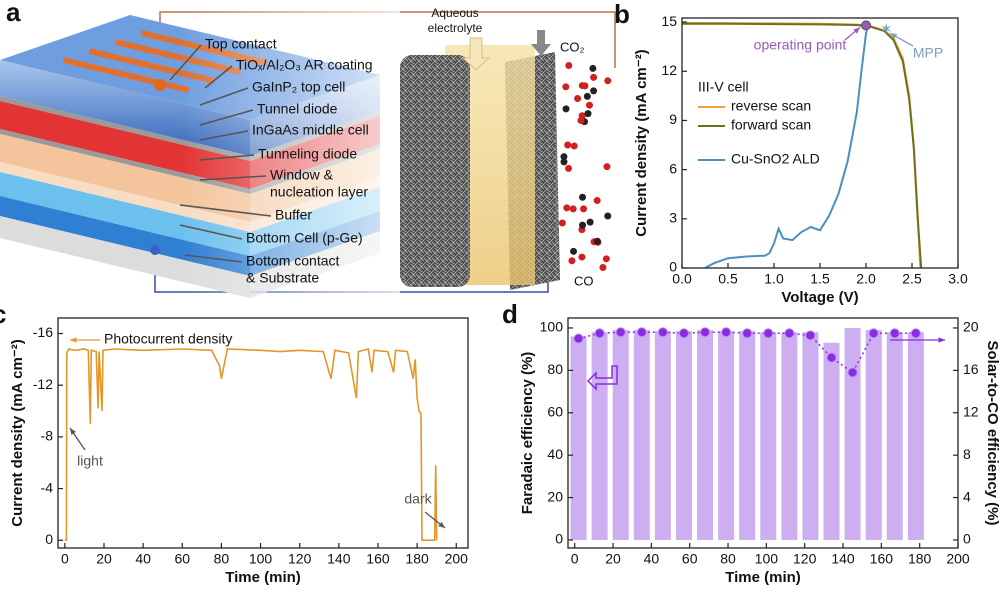  Describe the element at coordinates (971, 369) in the screenshot. I see `y2-tick-label: 16` at that location.